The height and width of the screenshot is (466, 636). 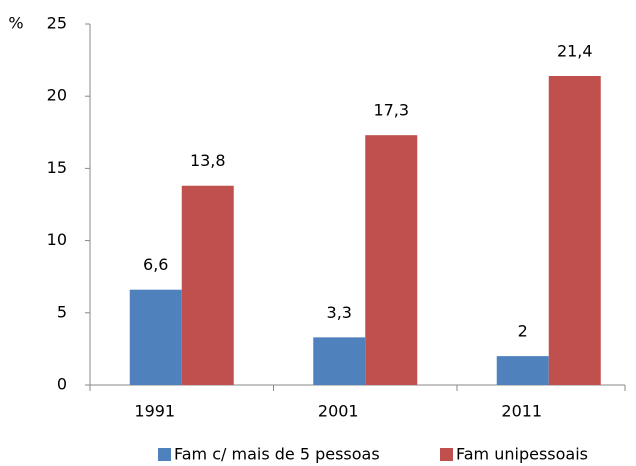 I want to click on x-tick-label: 2001, so click(x=338, y=411).